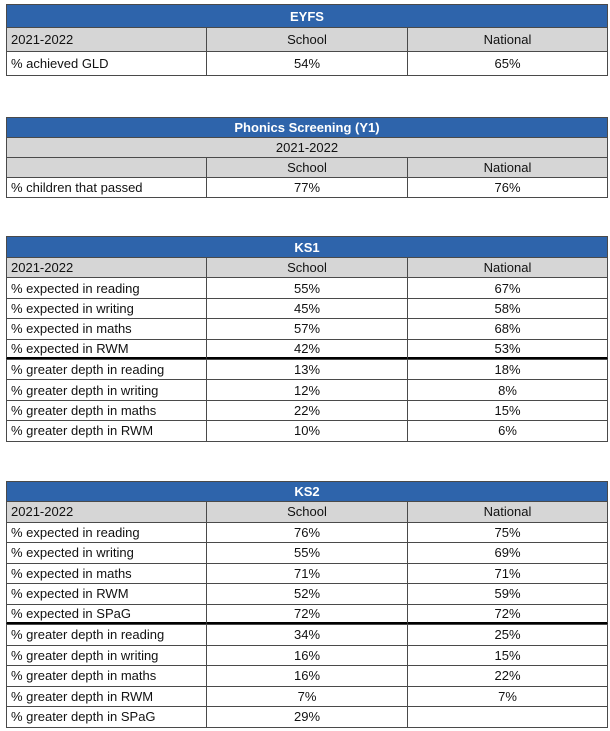 The height and width of the screenshot is (731, 610). Describe the element at coordinates (106, 167) in the screenshot. I see `header-cell` at that location.